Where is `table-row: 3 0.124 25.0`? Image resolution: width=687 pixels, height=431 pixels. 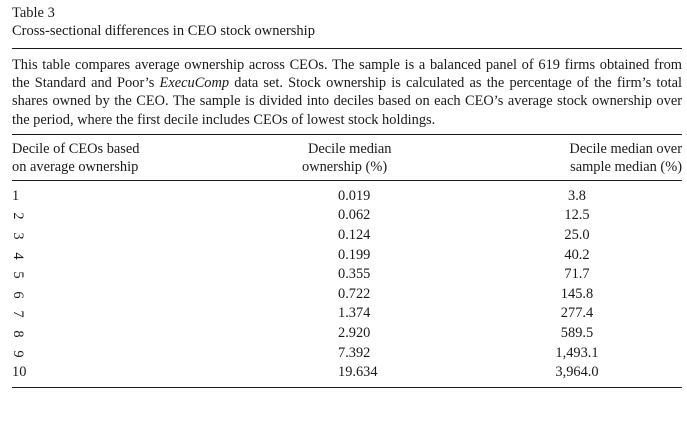 table-row: 3 0.124 25.0 is located at coordinates (347, 236).